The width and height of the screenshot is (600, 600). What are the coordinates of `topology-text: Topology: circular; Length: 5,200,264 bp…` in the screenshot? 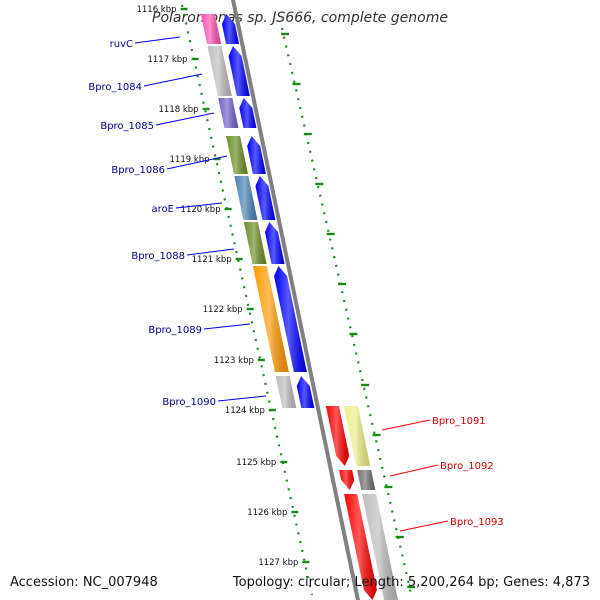 It's located at (411, 582).